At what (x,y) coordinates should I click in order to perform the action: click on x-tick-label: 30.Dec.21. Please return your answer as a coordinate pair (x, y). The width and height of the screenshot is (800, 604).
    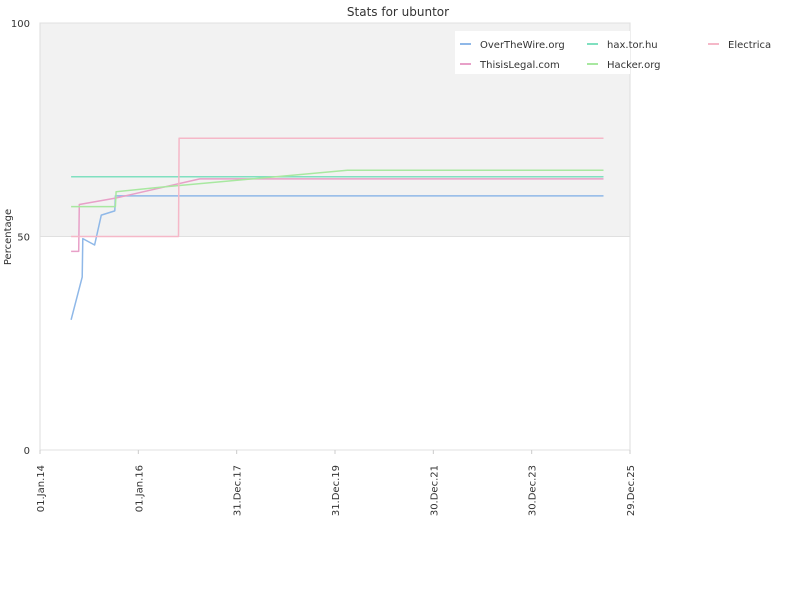
    Looking at the image, I should click on (434, 490).